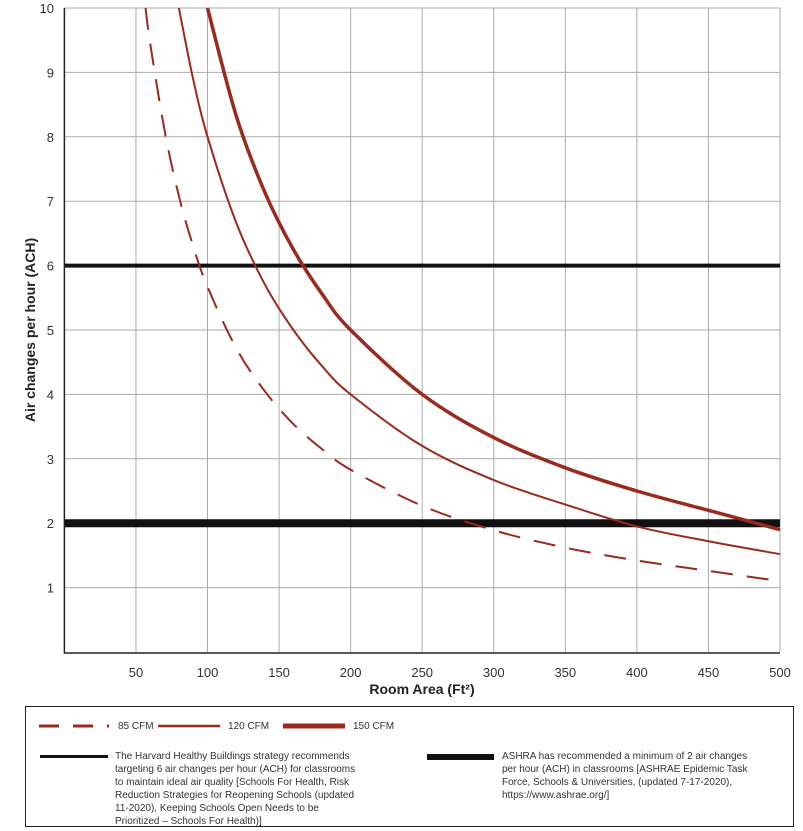  I want to click on x-tick-label: 150, so click(279, 672).